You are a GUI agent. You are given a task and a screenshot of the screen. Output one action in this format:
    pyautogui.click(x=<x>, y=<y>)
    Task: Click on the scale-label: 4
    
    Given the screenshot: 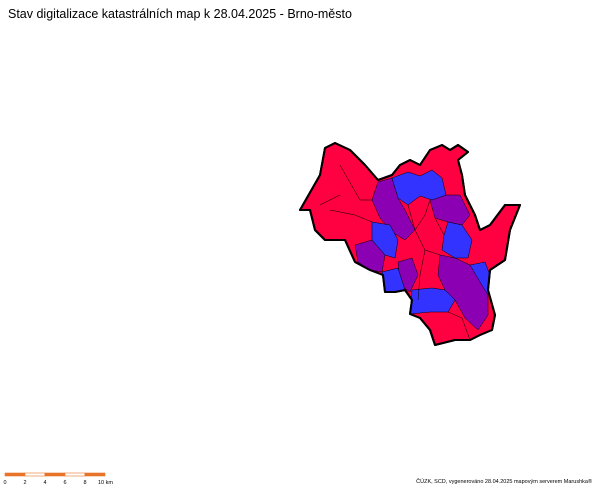 What is the action you would take?
    pyautogui.click(x=44, y=483)
    